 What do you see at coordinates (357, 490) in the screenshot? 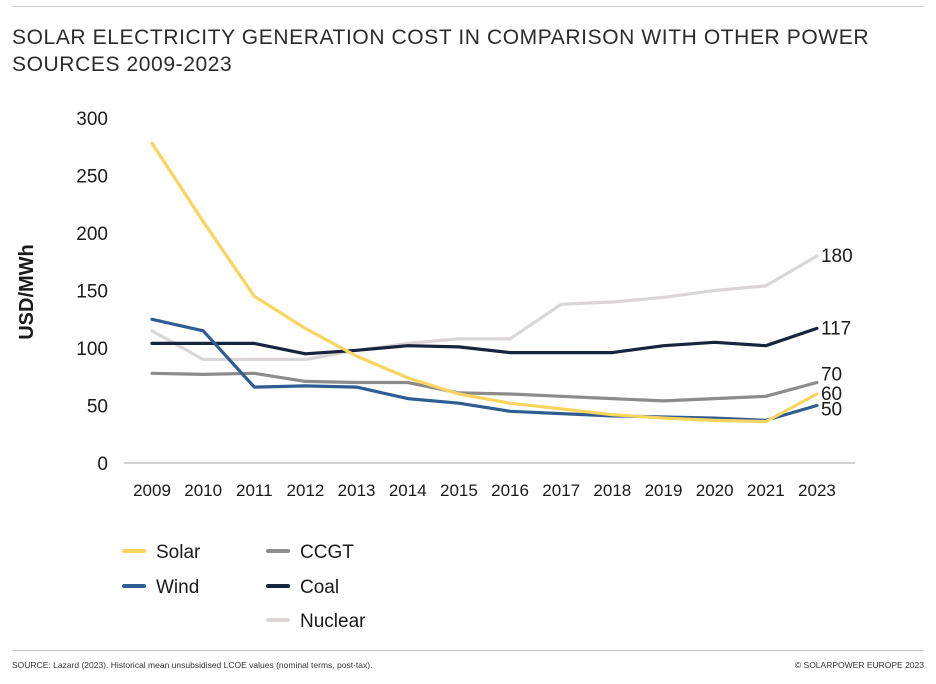
I see `x-tick-label: 2013` at bounding box center [357, 490].